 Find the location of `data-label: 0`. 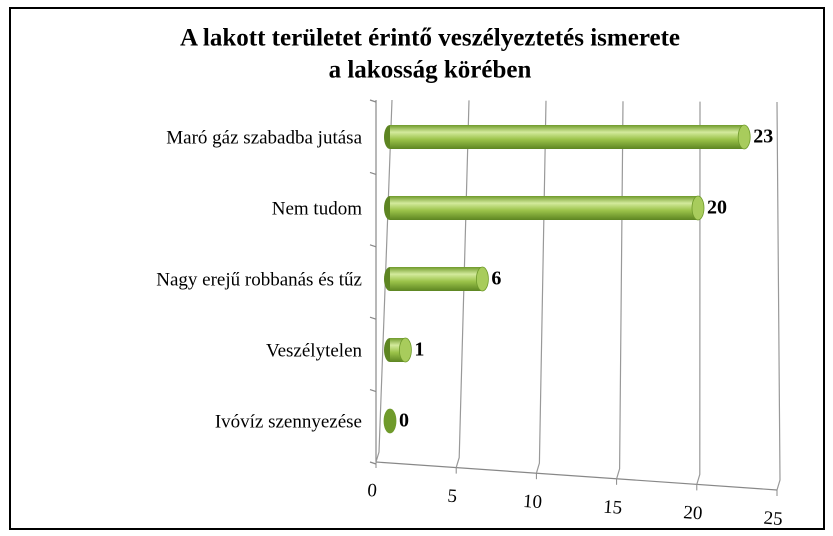

data-label: 0 is located at coordinates (404, 421).